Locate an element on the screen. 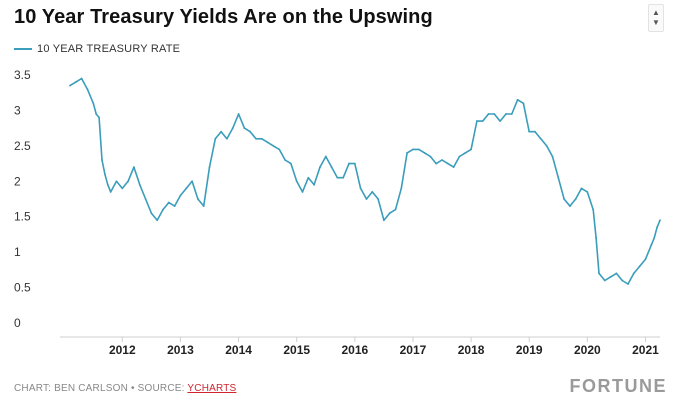 This screenshot has height=412, width=683. x-tick-label: 2019 is located at coordinates (529, 350).